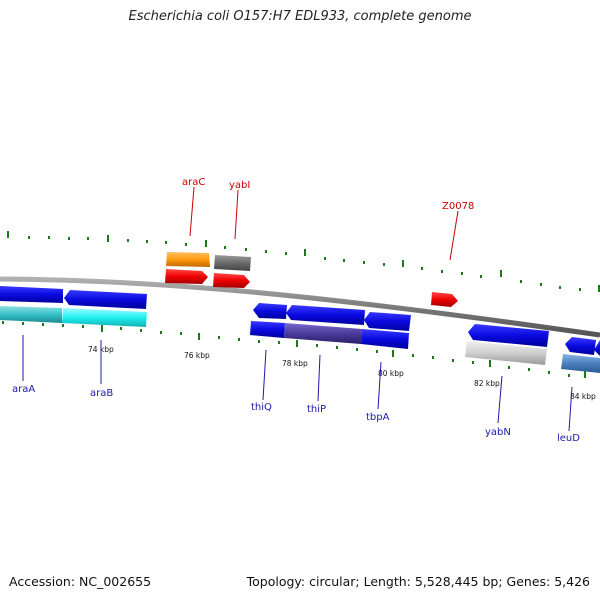 Image resolution: width=600 pixels, height=600 pixels. I want to click on reverse-gene-labels: araA araB thiQ thiP tbpA yabN leuD, so click(296, 414).